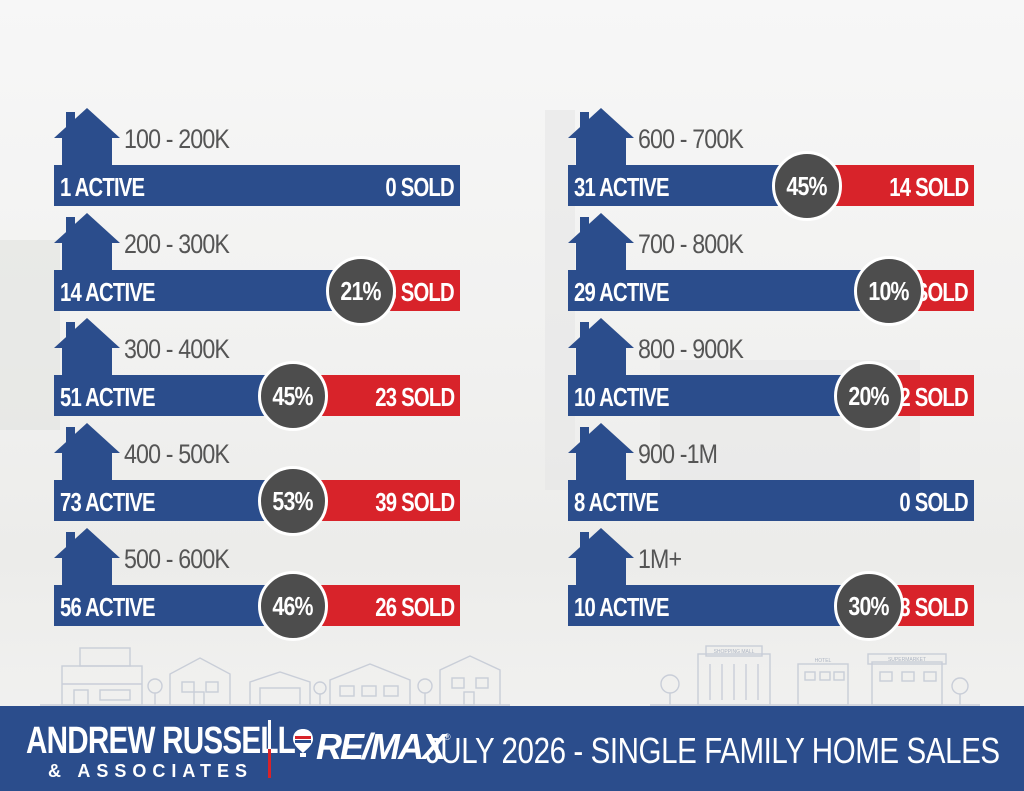 This screenshot has height=791, width=1024. What do you see at coordinates (771, 473) in the screenshot?
I see `price-range-row: 900 -1M 8 ACTIVE 0 SOLD` at bounding box center [771, 473].